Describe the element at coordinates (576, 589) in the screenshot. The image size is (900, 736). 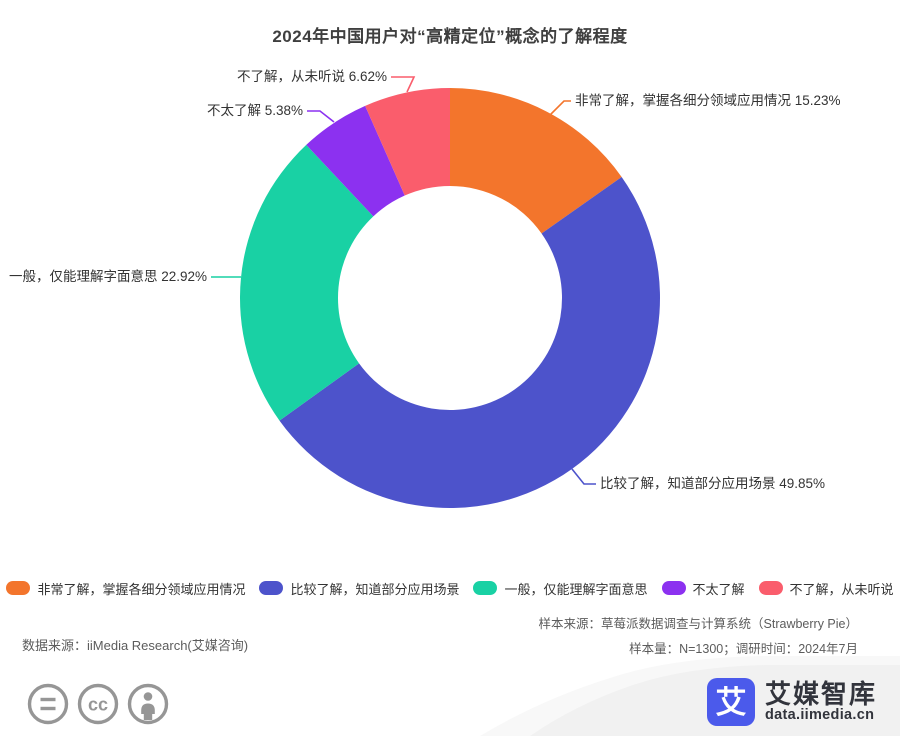
I see `legend-label: 一般，仅能理解字面意思` at that location.